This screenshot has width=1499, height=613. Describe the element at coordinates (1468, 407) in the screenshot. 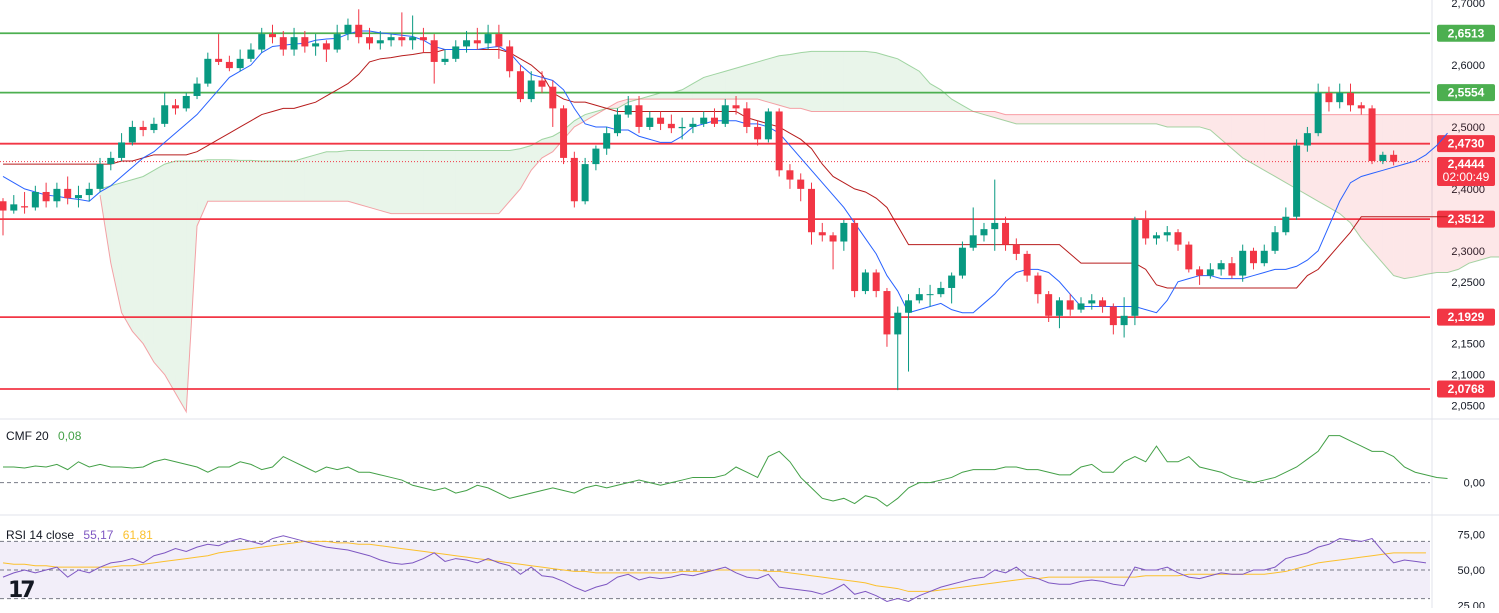

I see `price-axis-label: 2,0500` at that location.